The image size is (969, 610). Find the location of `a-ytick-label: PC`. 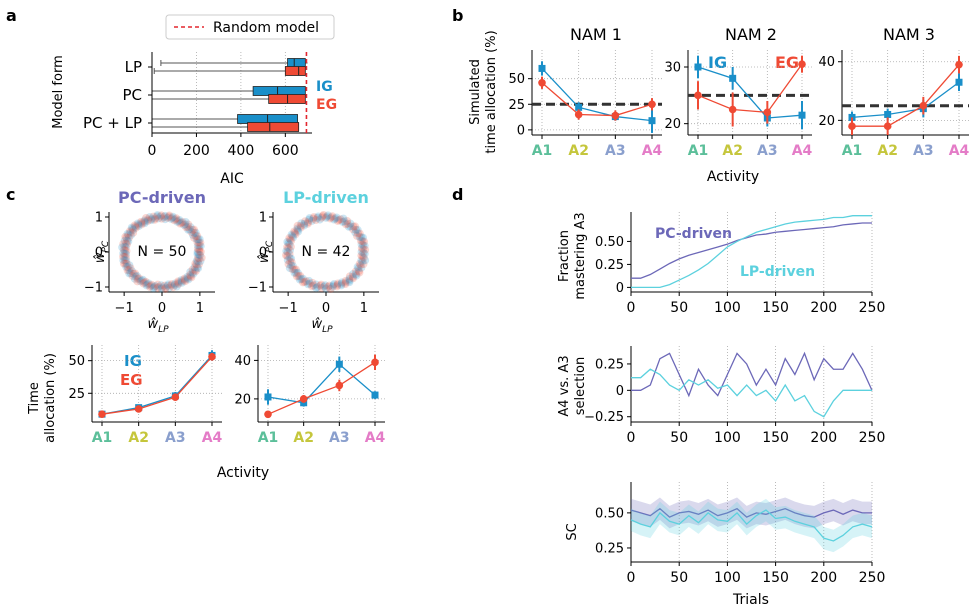

a-ytick-label: PC is located at coordinates (132, 95).